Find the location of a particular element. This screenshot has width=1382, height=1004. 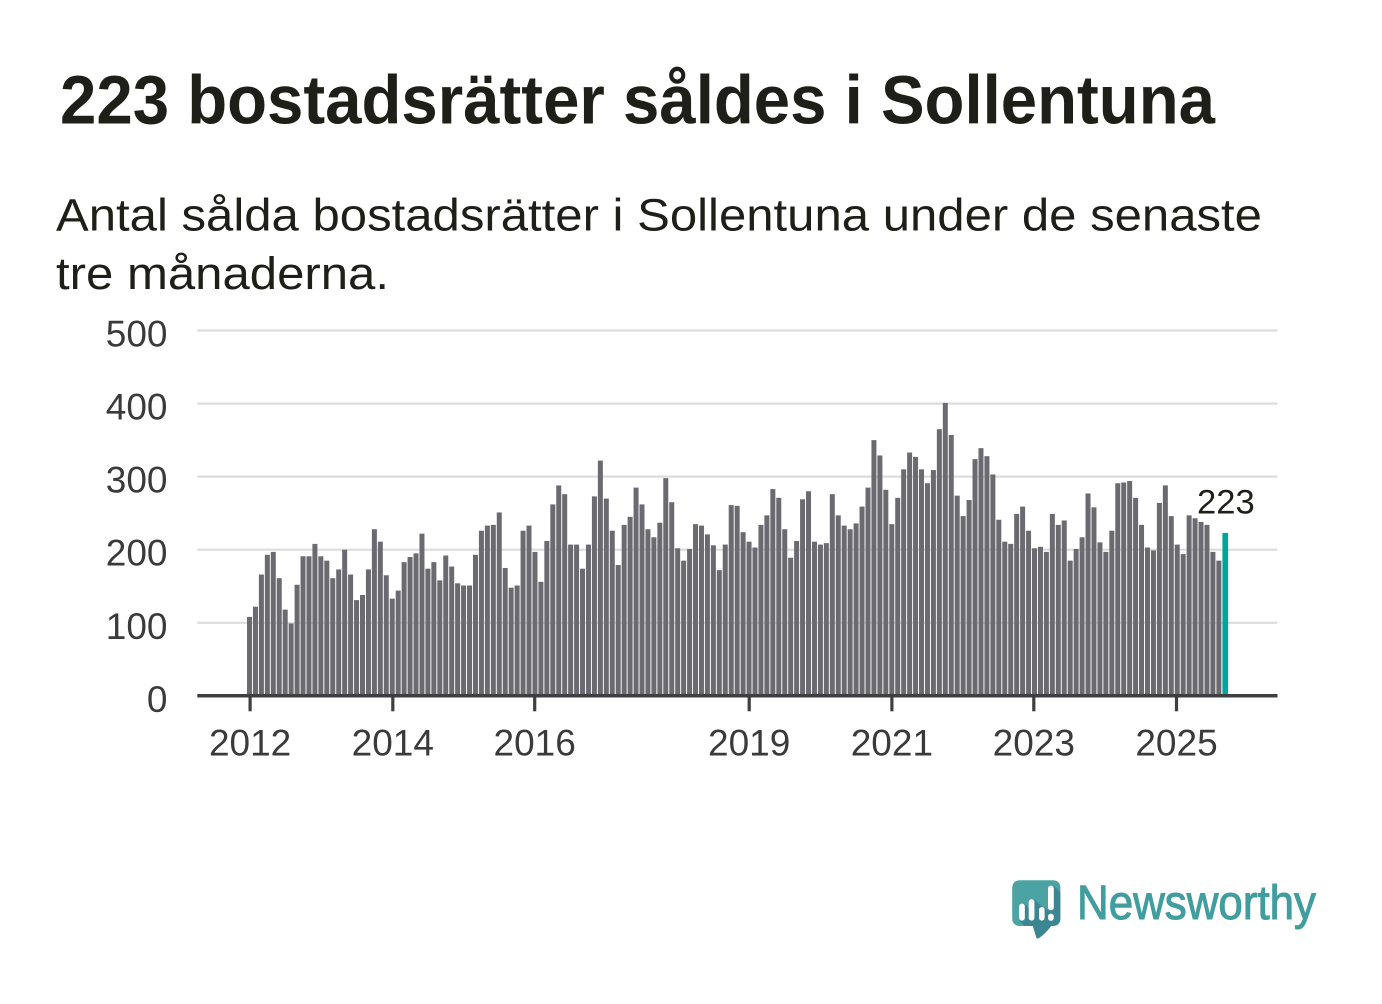

svg-text: 2021 is located at coordinates (892, 743).